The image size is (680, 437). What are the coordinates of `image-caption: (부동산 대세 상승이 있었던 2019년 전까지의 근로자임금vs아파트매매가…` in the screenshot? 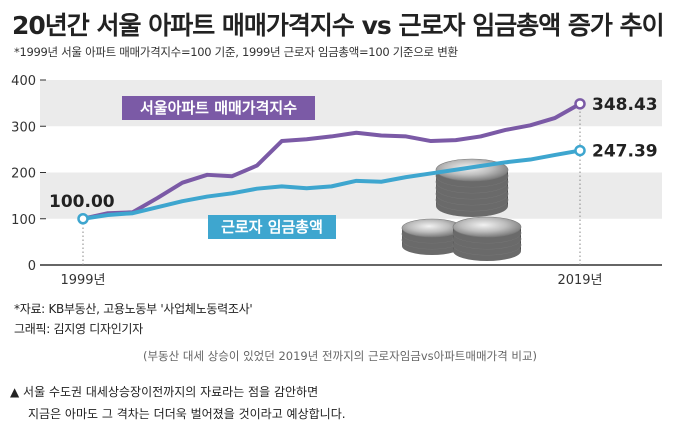 It's located at (340, 356).